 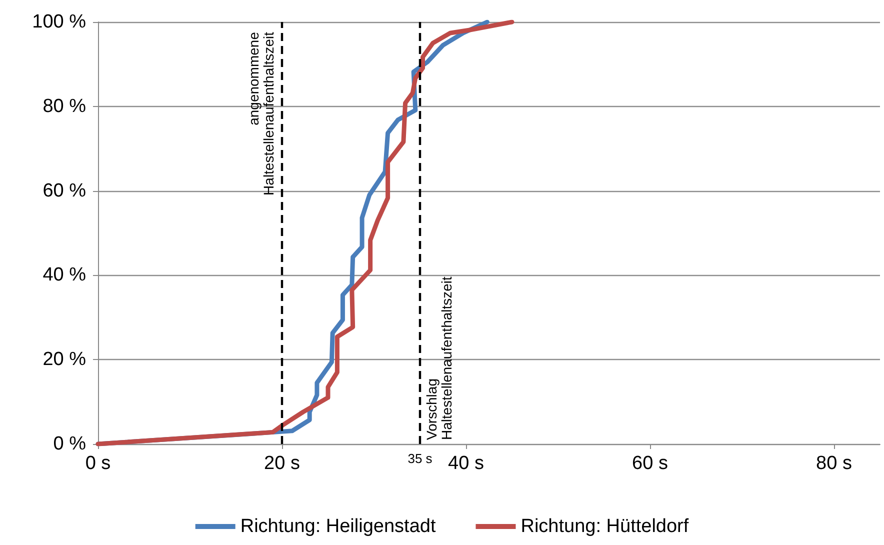 I want to click on legend-label: Richtung: Hütteldorf, so click(x=605, y=526).